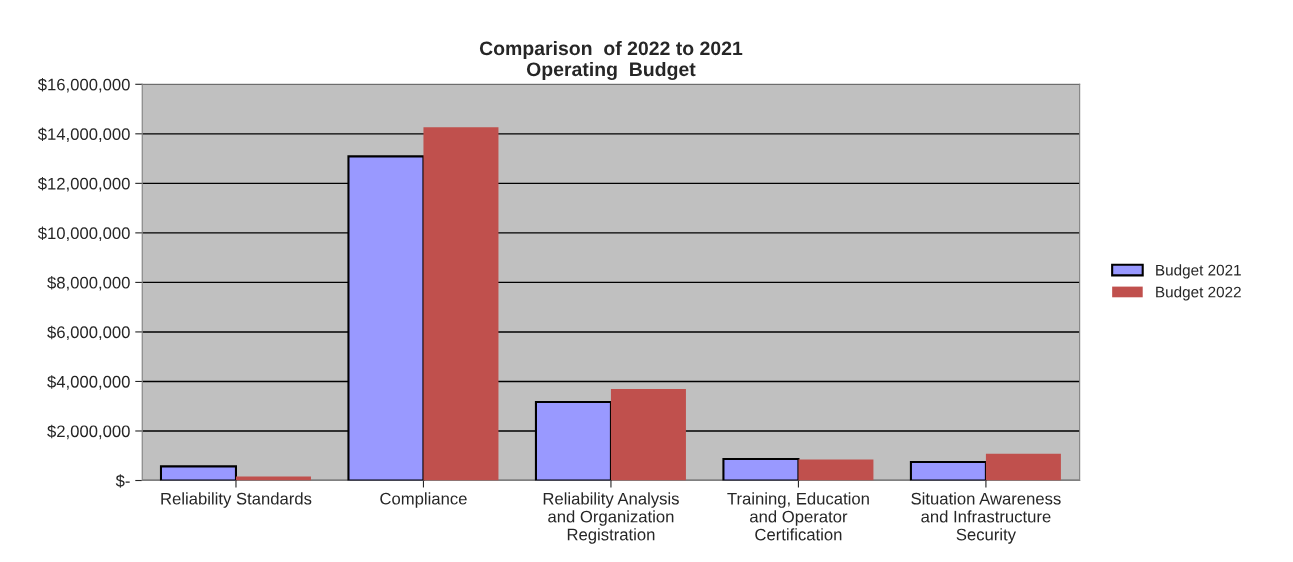 The width and height of the screenshot is (1293, 562). What do you see at coordinates (986, 518) in the screenshot?
I see `x-tick-label: Situation Awareness and Infrastructure Security` at bounding box center [986, 518].